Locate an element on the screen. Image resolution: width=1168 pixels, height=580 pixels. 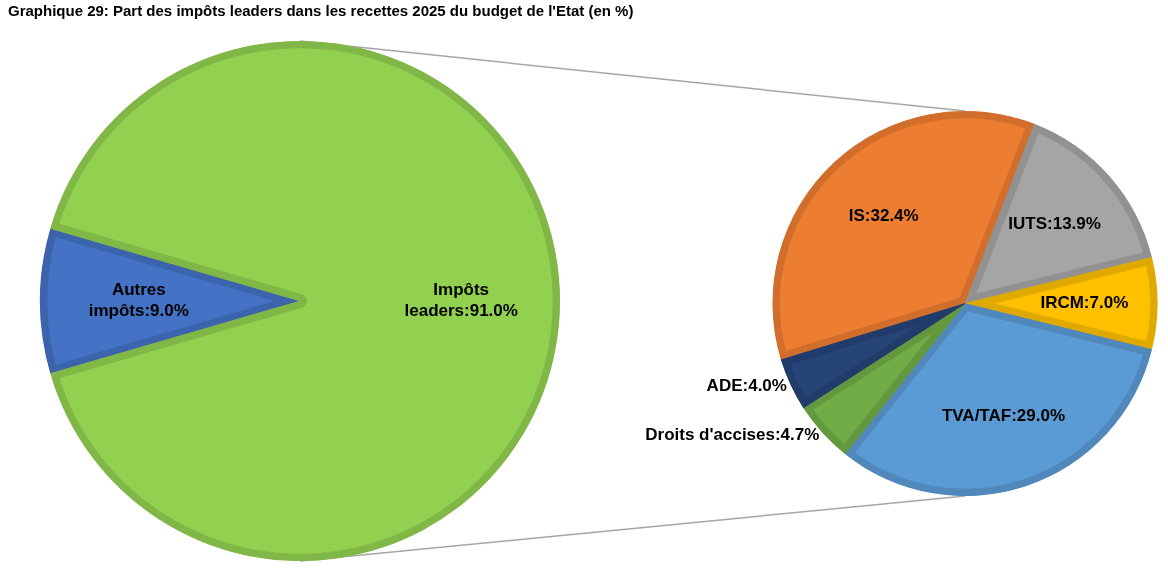
slice-label: IRCM:7.0% is located at coordinates (1084, 303).